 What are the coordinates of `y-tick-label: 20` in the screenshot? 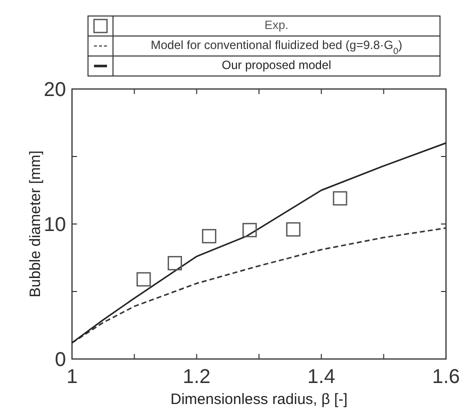 It's located at (55, 90).